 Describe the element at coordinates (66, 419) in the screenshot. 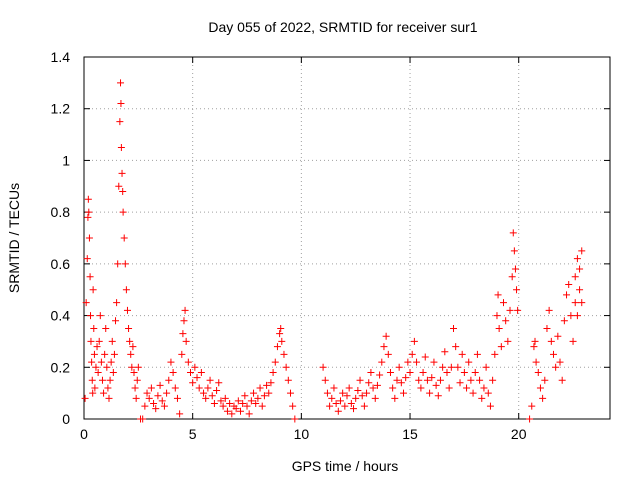

I see `y-tick-label: 0` at that location.